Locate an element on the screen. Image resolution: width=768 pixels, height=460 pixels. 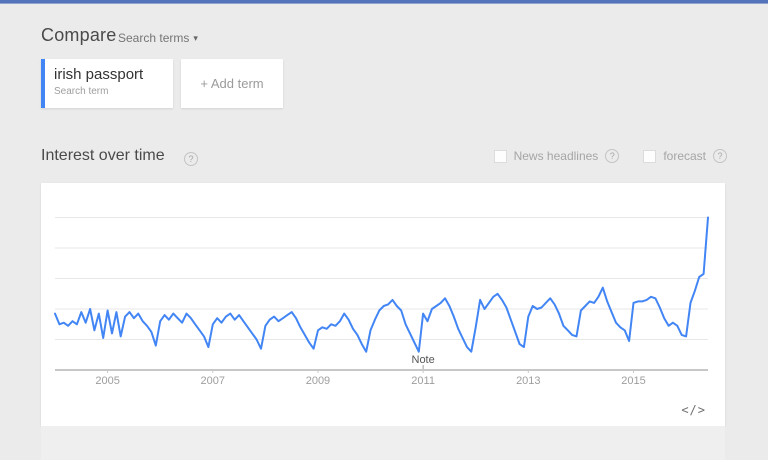
search-term-text: irish passport is located at coordinates (99, 74).